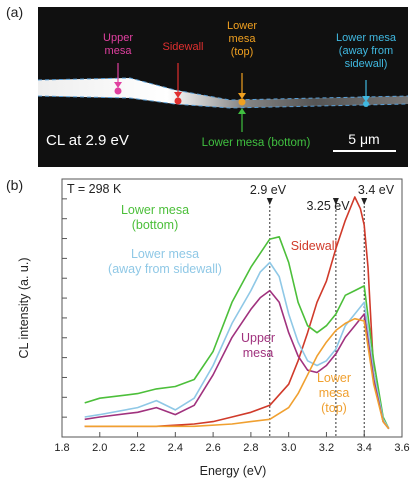  I want to click on marker-sidewall, so click(178, 101).